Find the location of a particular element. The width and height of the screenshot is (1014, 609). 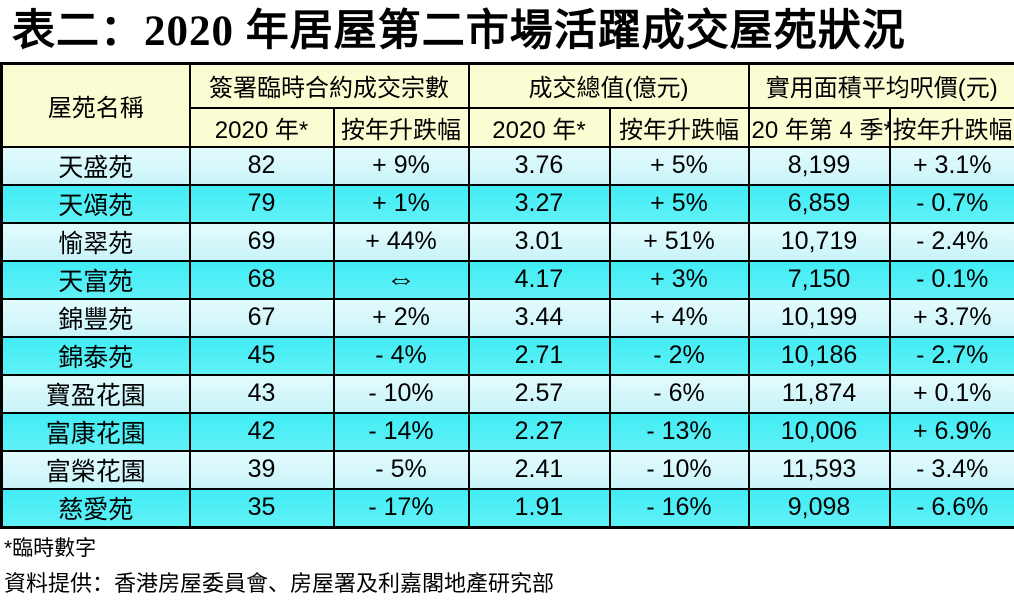

table-row: 寶盈花園 43- 10% 2.57- 6% 11,874 + 0.1% is located at coordinates (507, 393).